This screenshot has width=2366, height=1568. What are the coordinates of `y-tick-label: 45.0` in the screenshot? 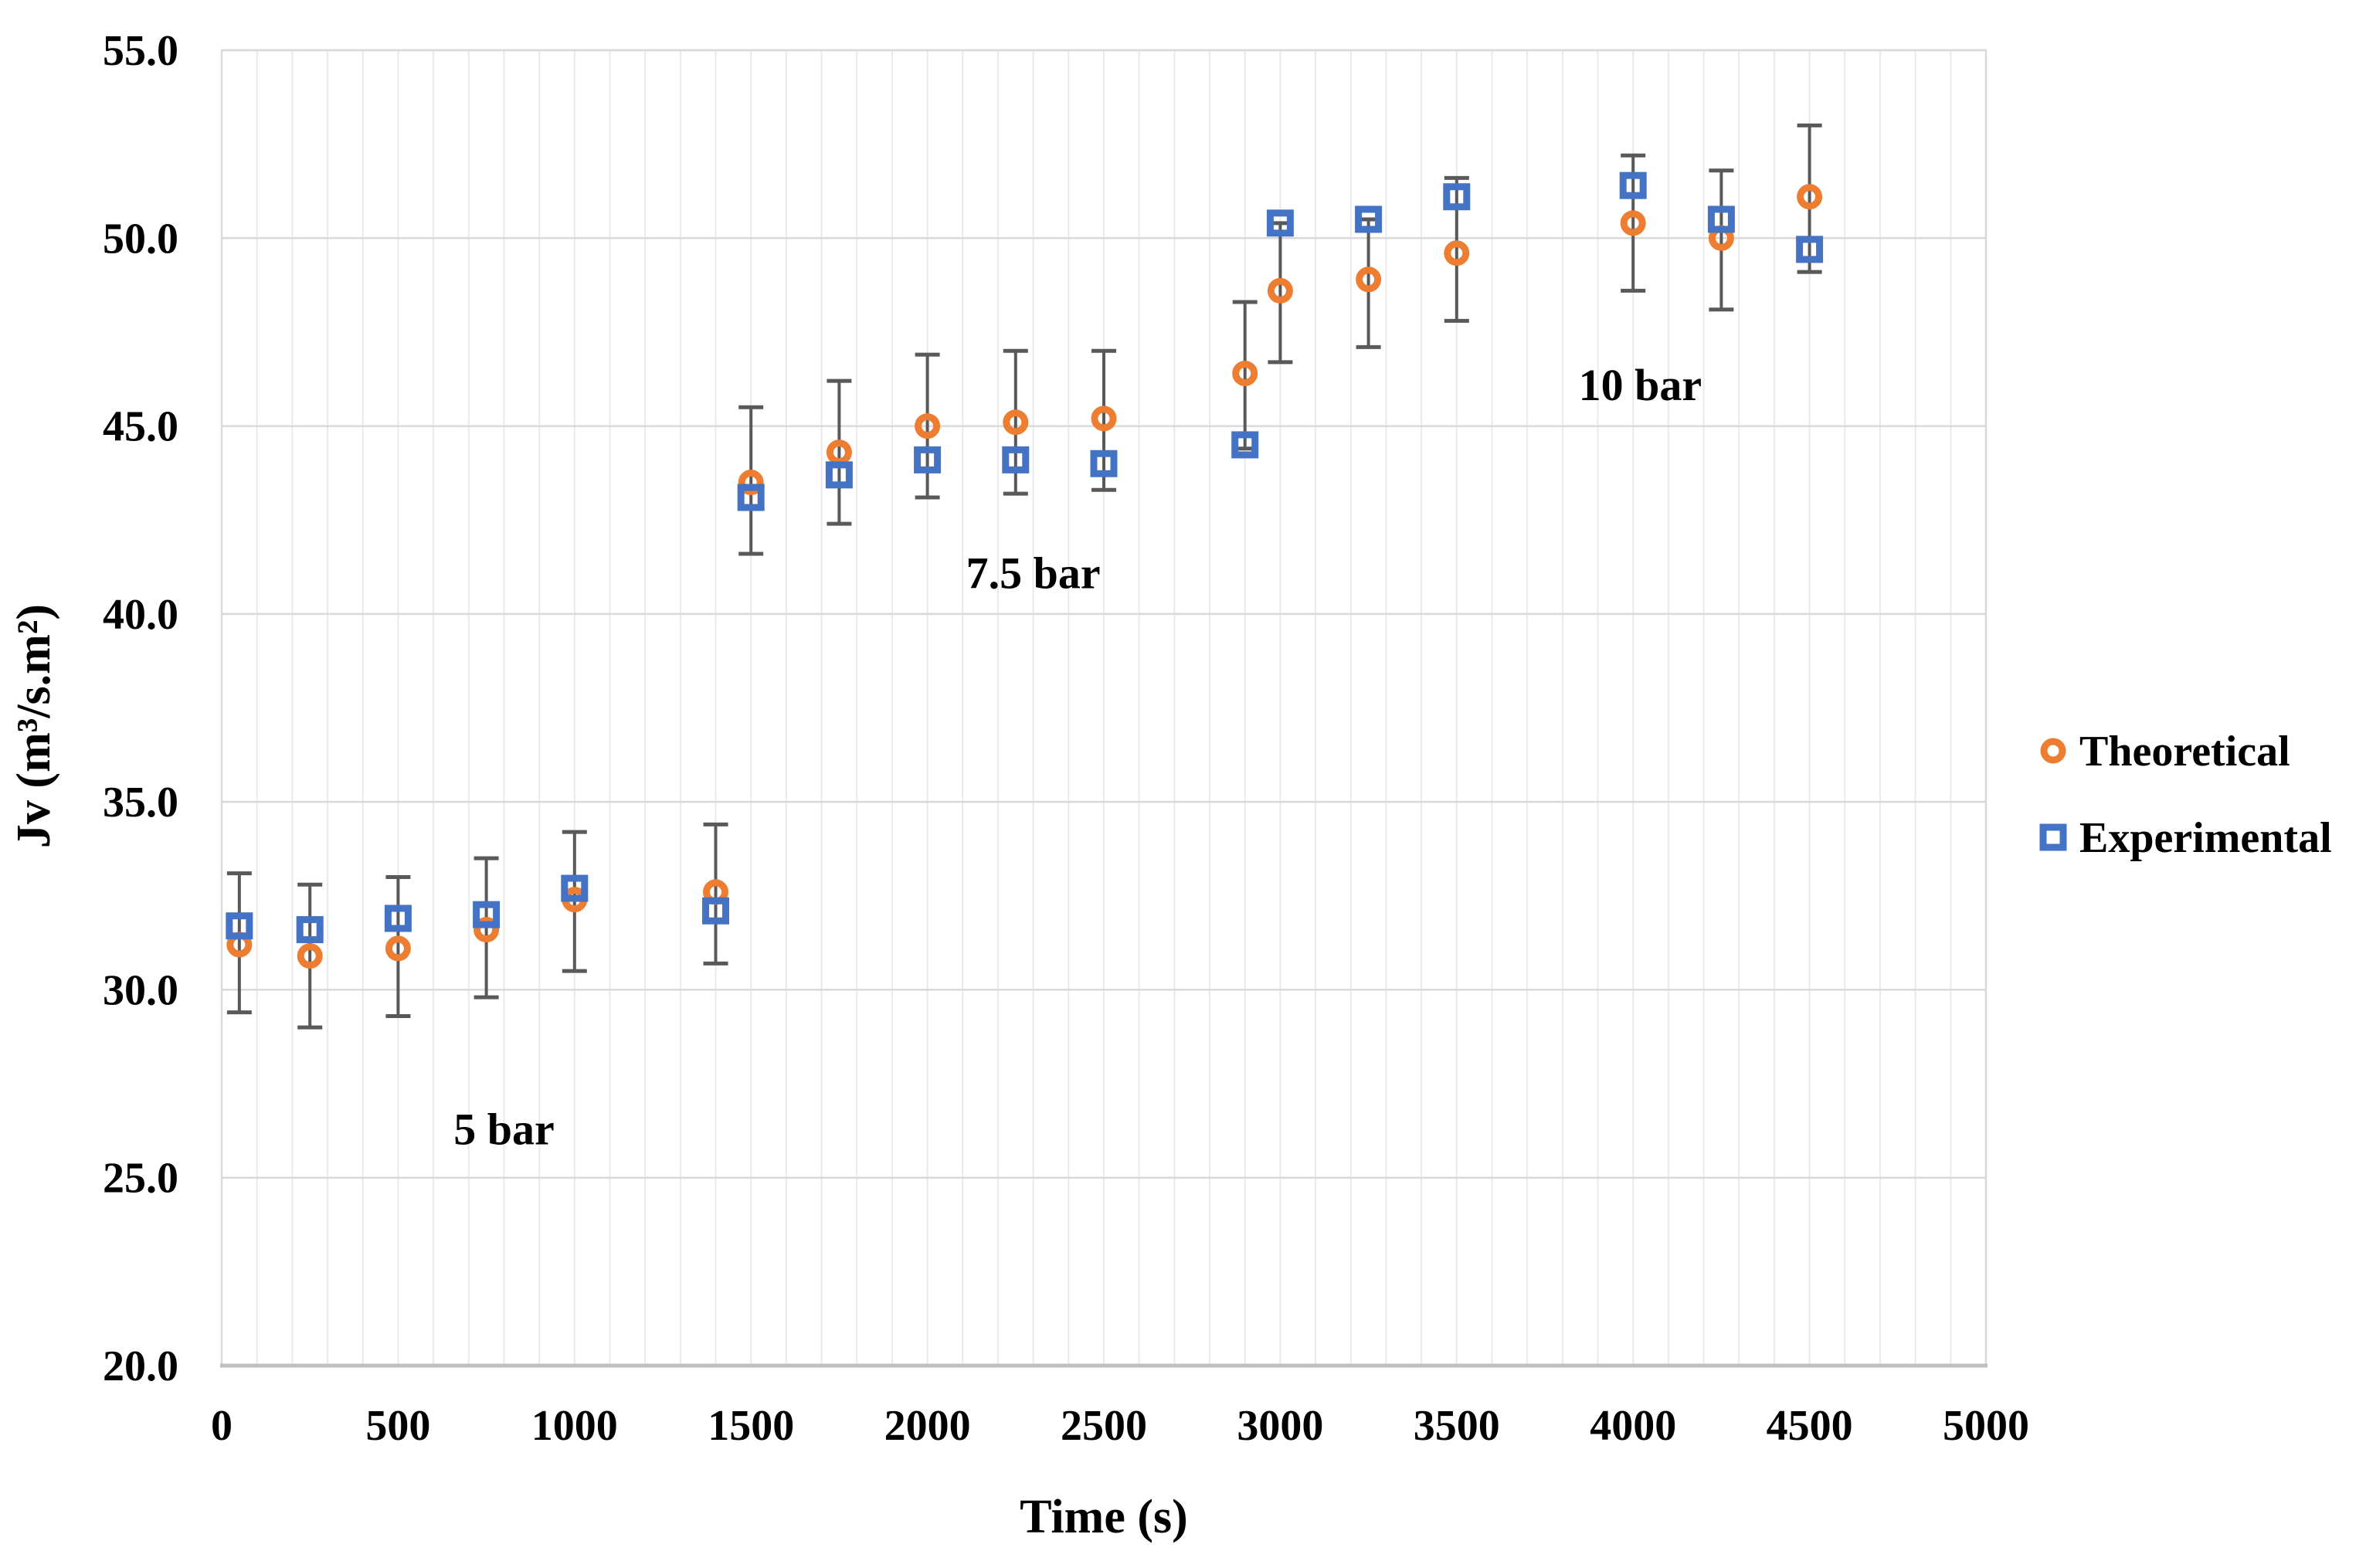 It's located at (140, 427).